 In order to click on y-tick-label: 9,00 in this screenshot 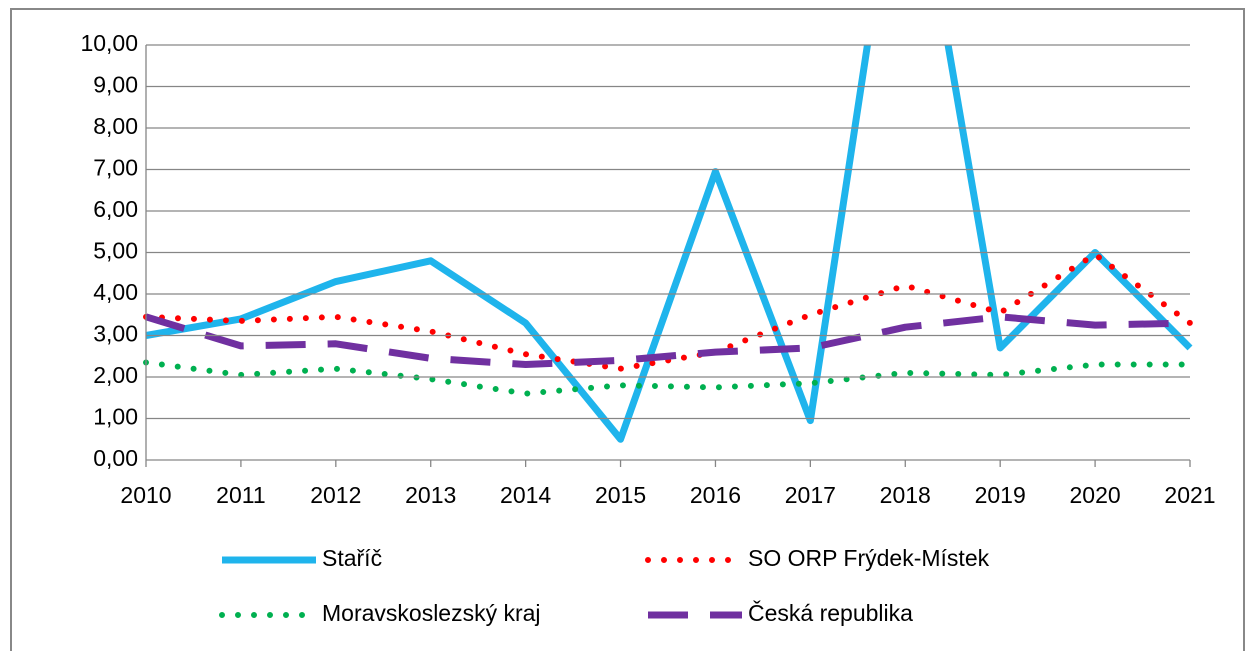, I will do `click(115, 85)`.